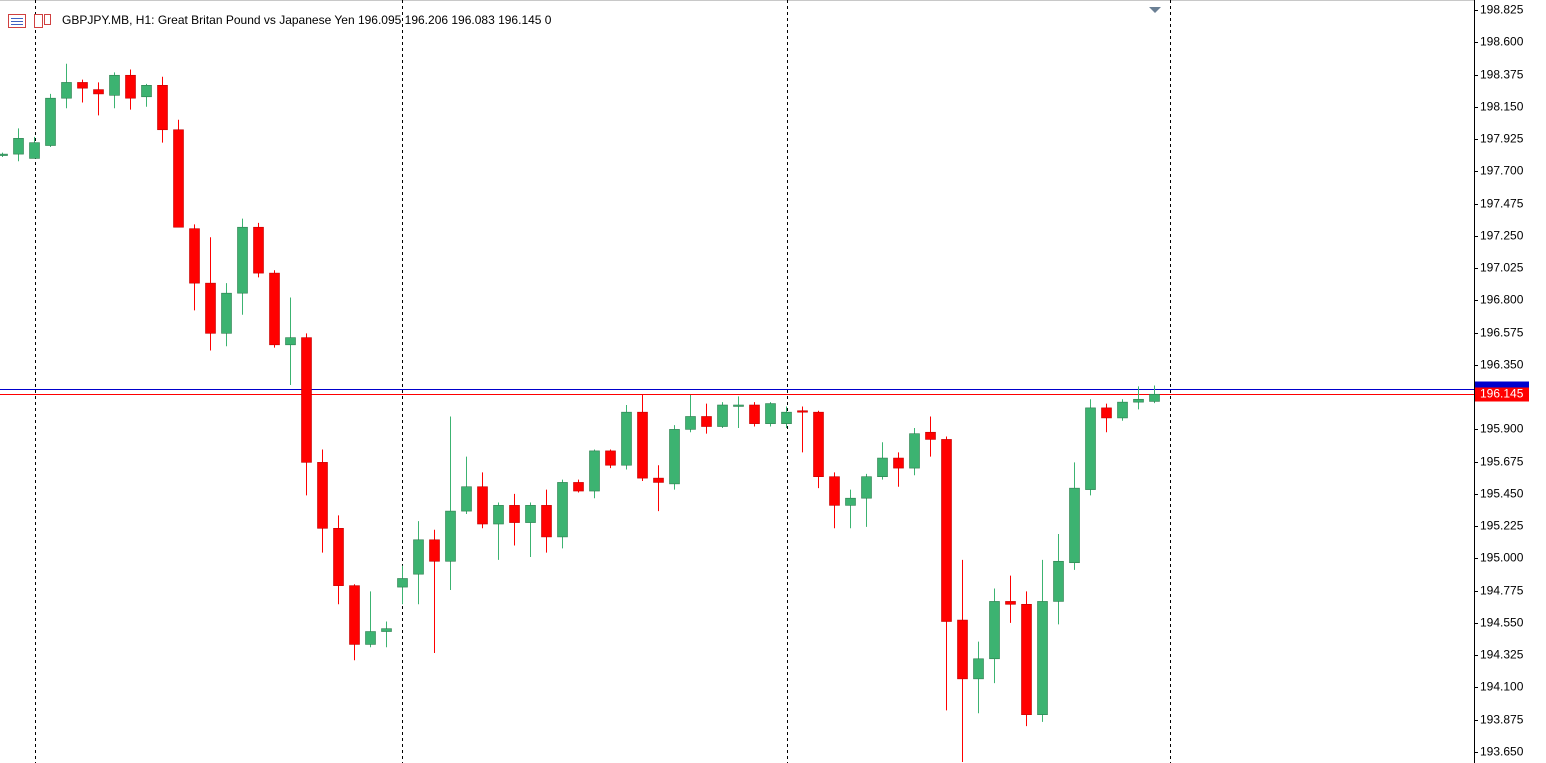  What do you see at coordinates (1502, 75) in the screenshot?
I see `y-tick-label: 198.375` at bounding box center [1502, 75].